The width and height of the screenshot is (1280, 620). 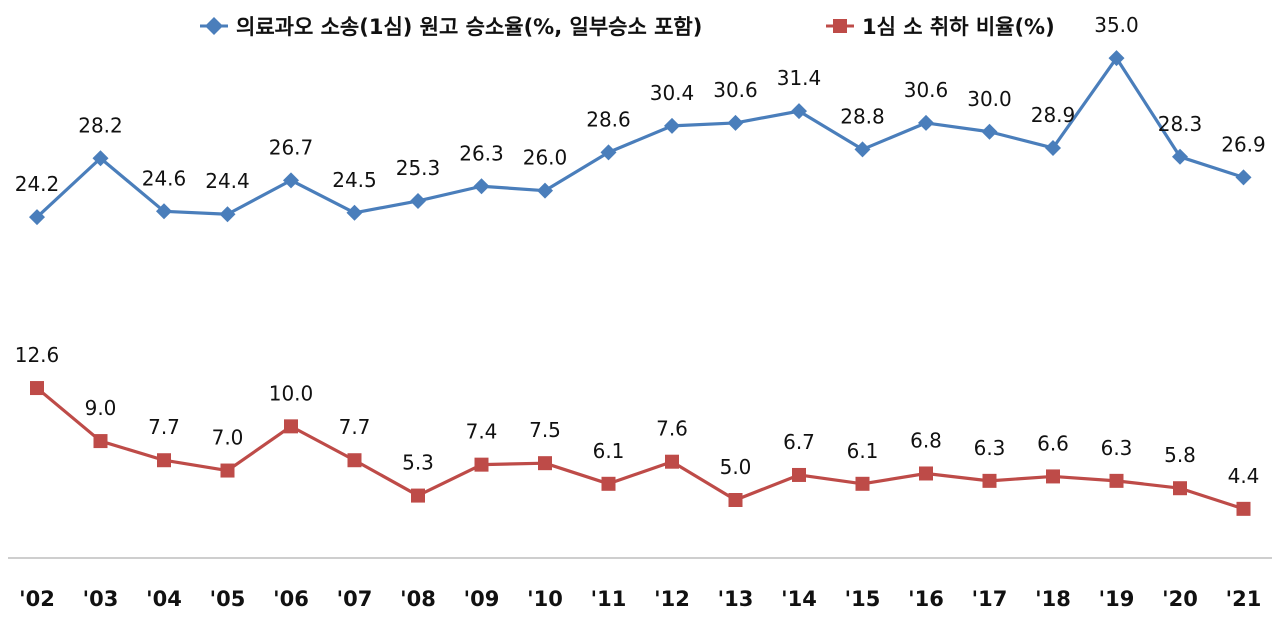 I want to click on data-label-win-rate: 35.0, so click(x=1116, y=25).